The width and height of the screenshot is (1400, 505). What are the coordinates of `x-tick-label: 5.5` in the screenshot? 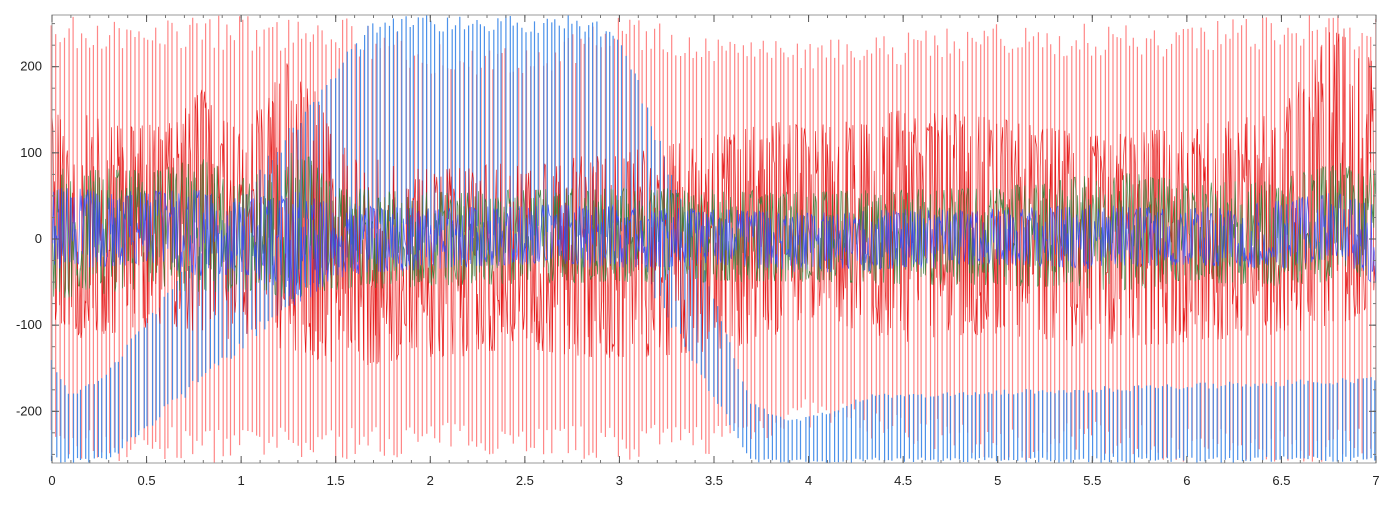 It's located at (1092, 480).